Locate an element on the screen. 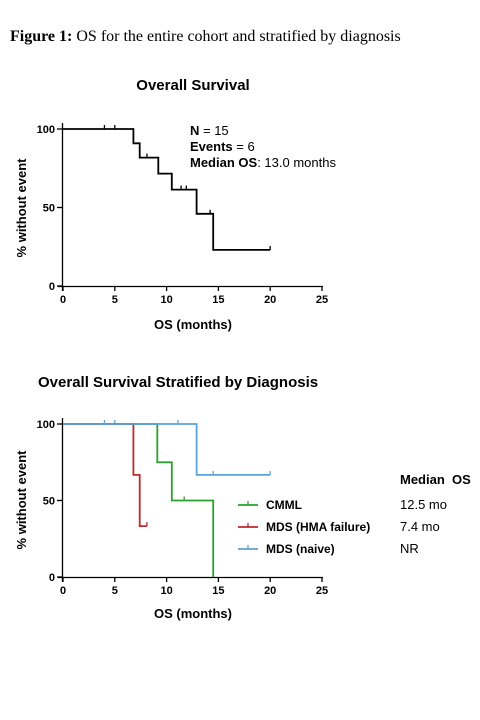 This screenshot has height=720, width=480. chart1-y-tick-label: 0 is located at coordinates (52, 287).